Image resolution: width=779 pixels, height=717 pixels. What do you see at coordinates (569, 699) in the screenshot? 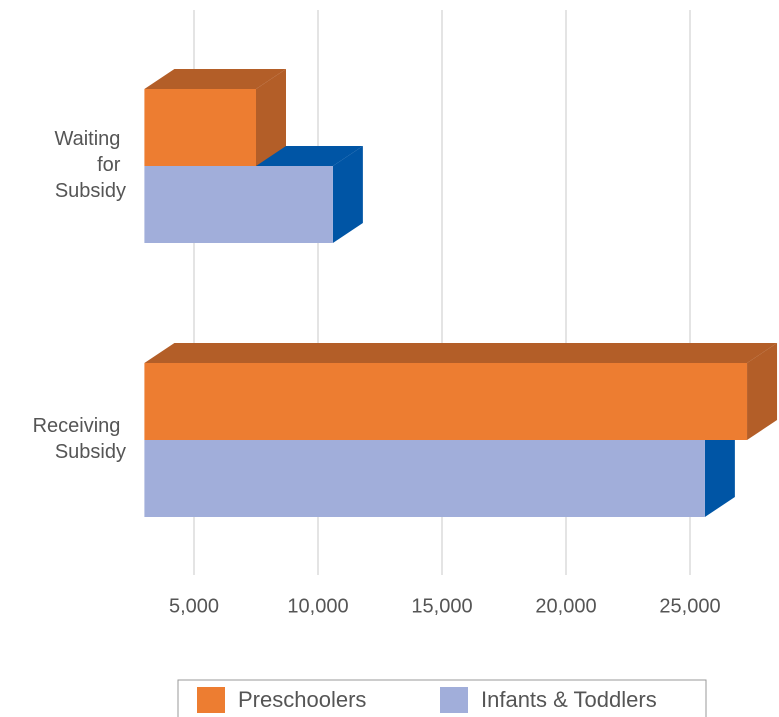
I see `legend-label: Infants & Toddlers` at bounding box center [569, 699].